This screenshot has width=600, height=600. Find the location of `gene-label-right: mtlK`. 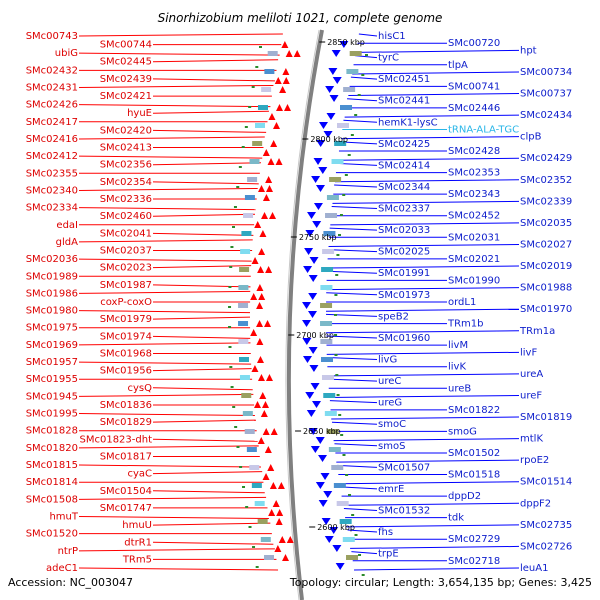

gene-label-right: mtlK is located at coordinates (531, 439).